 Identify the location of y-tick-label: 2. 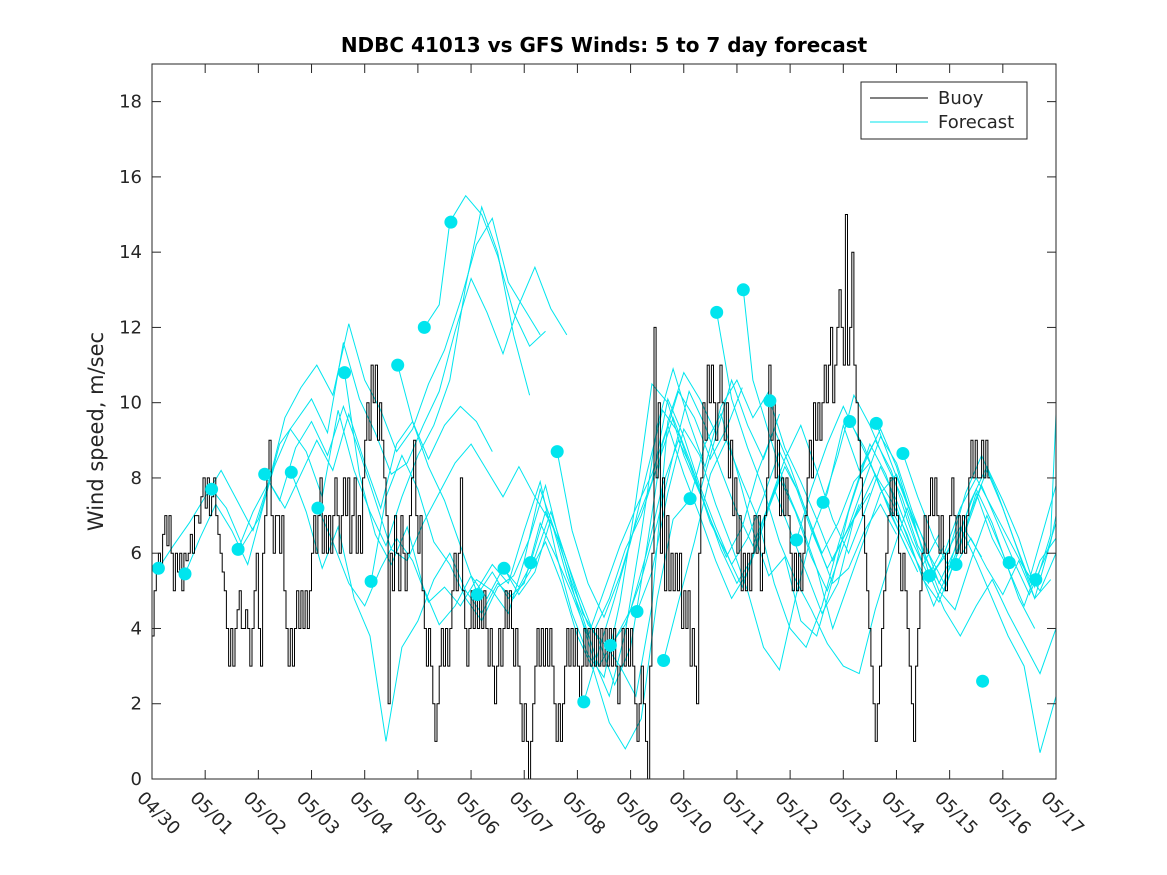
(136, 704).